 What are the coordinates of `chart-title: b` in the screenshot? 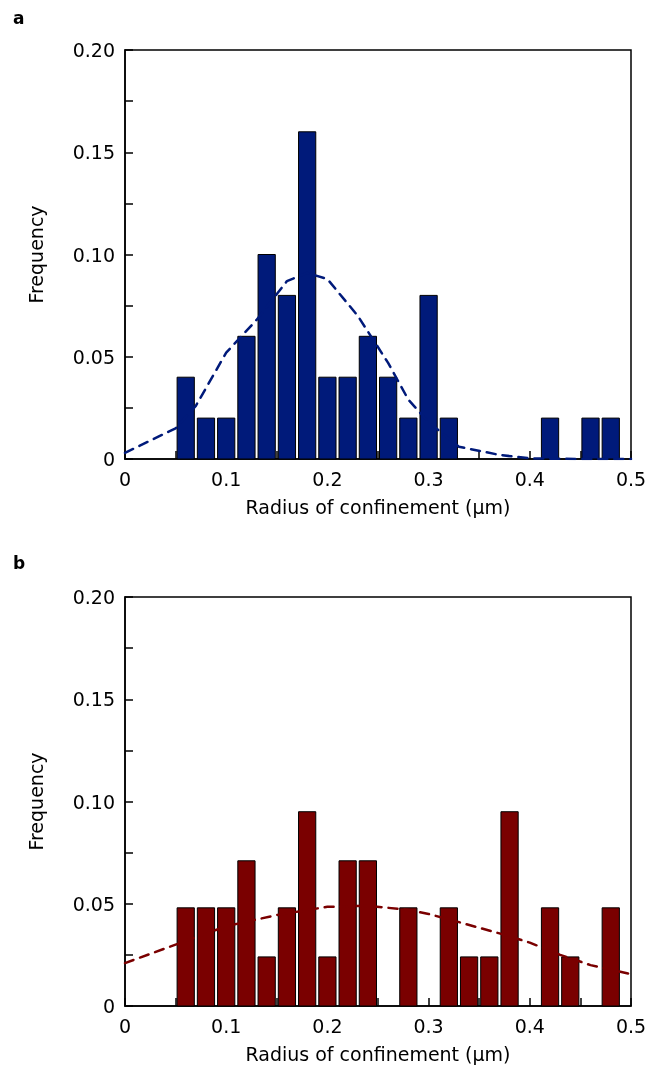 It's located at (19, 562).